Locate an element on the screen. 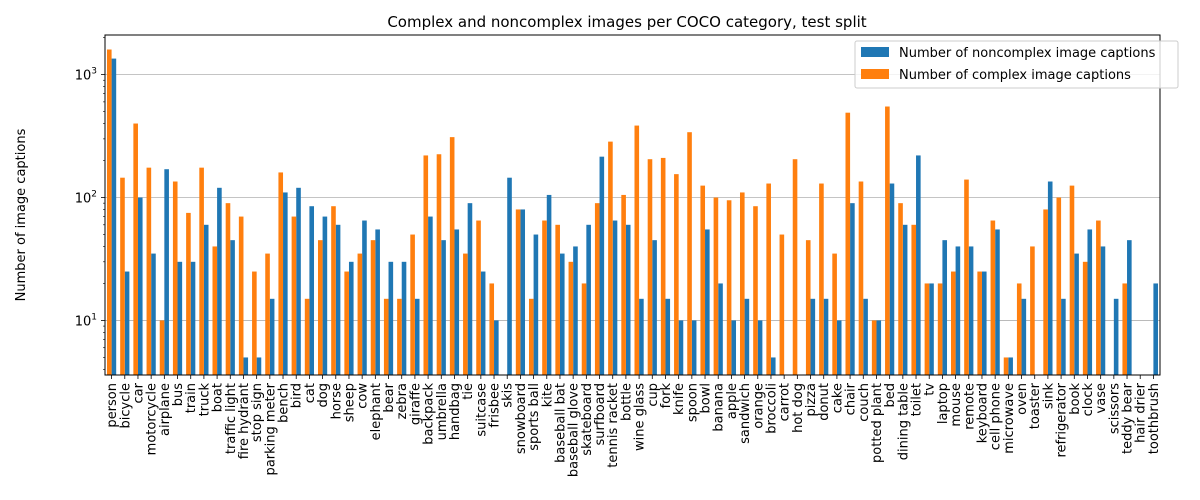 The width and height of the screenshot is (1200, 500). x-tick-label: cat is located at coordinates (310, 393).